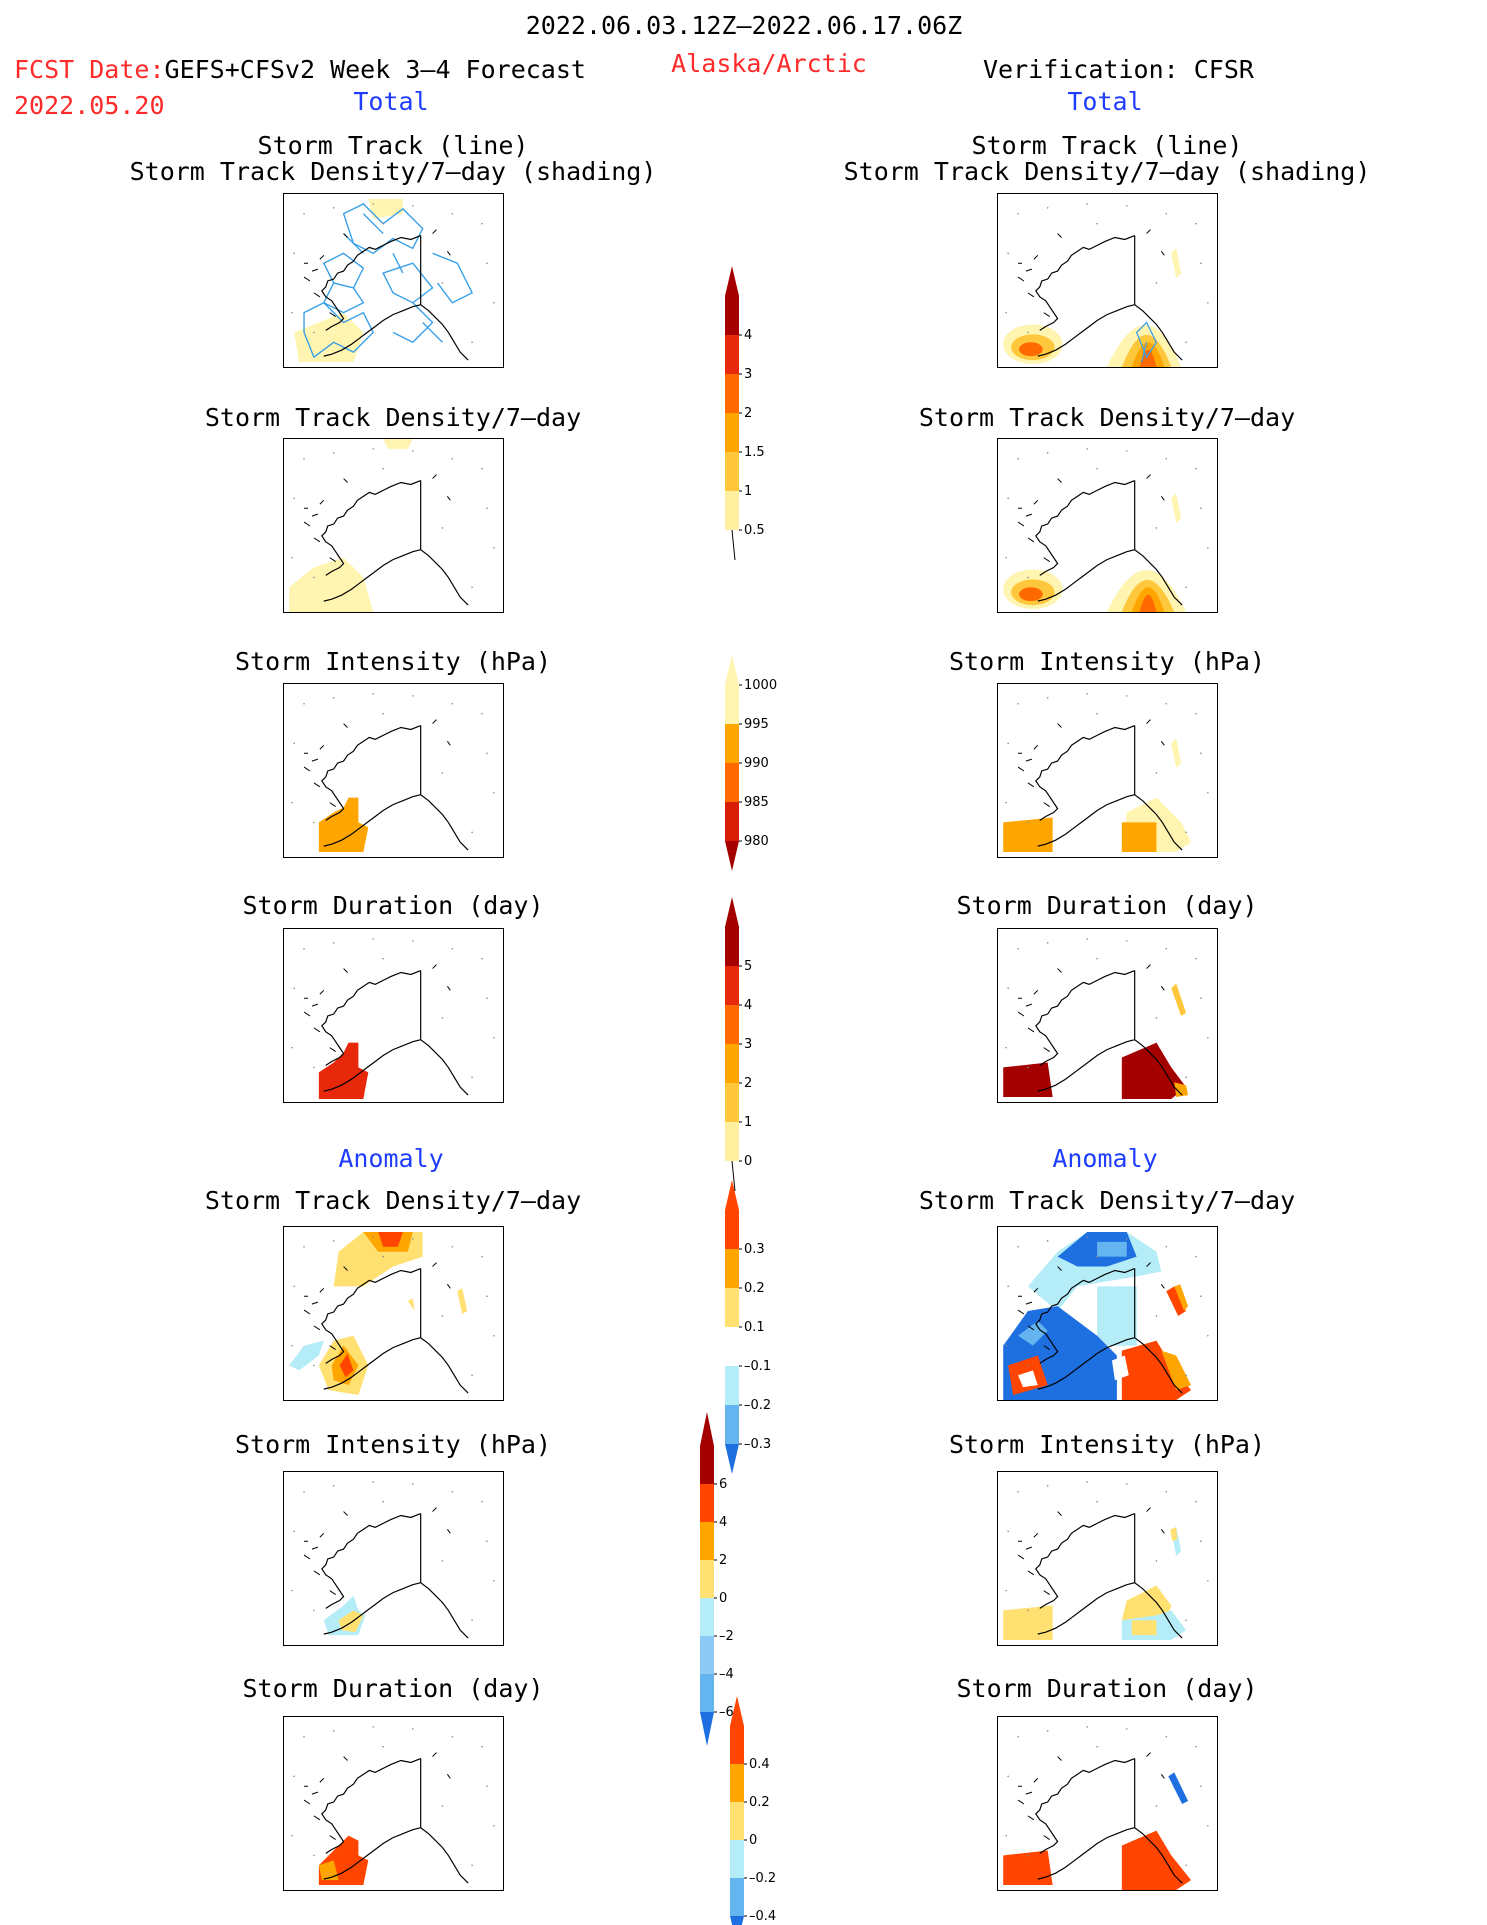 Image resolution: width=1487 pixels, height=1925 pixels. Describe the element at coordinates (730, 1577) in the screenshot. I see `colorbar-intensity-anom: 6 4 2 0 –2 –4 –6` at that location.